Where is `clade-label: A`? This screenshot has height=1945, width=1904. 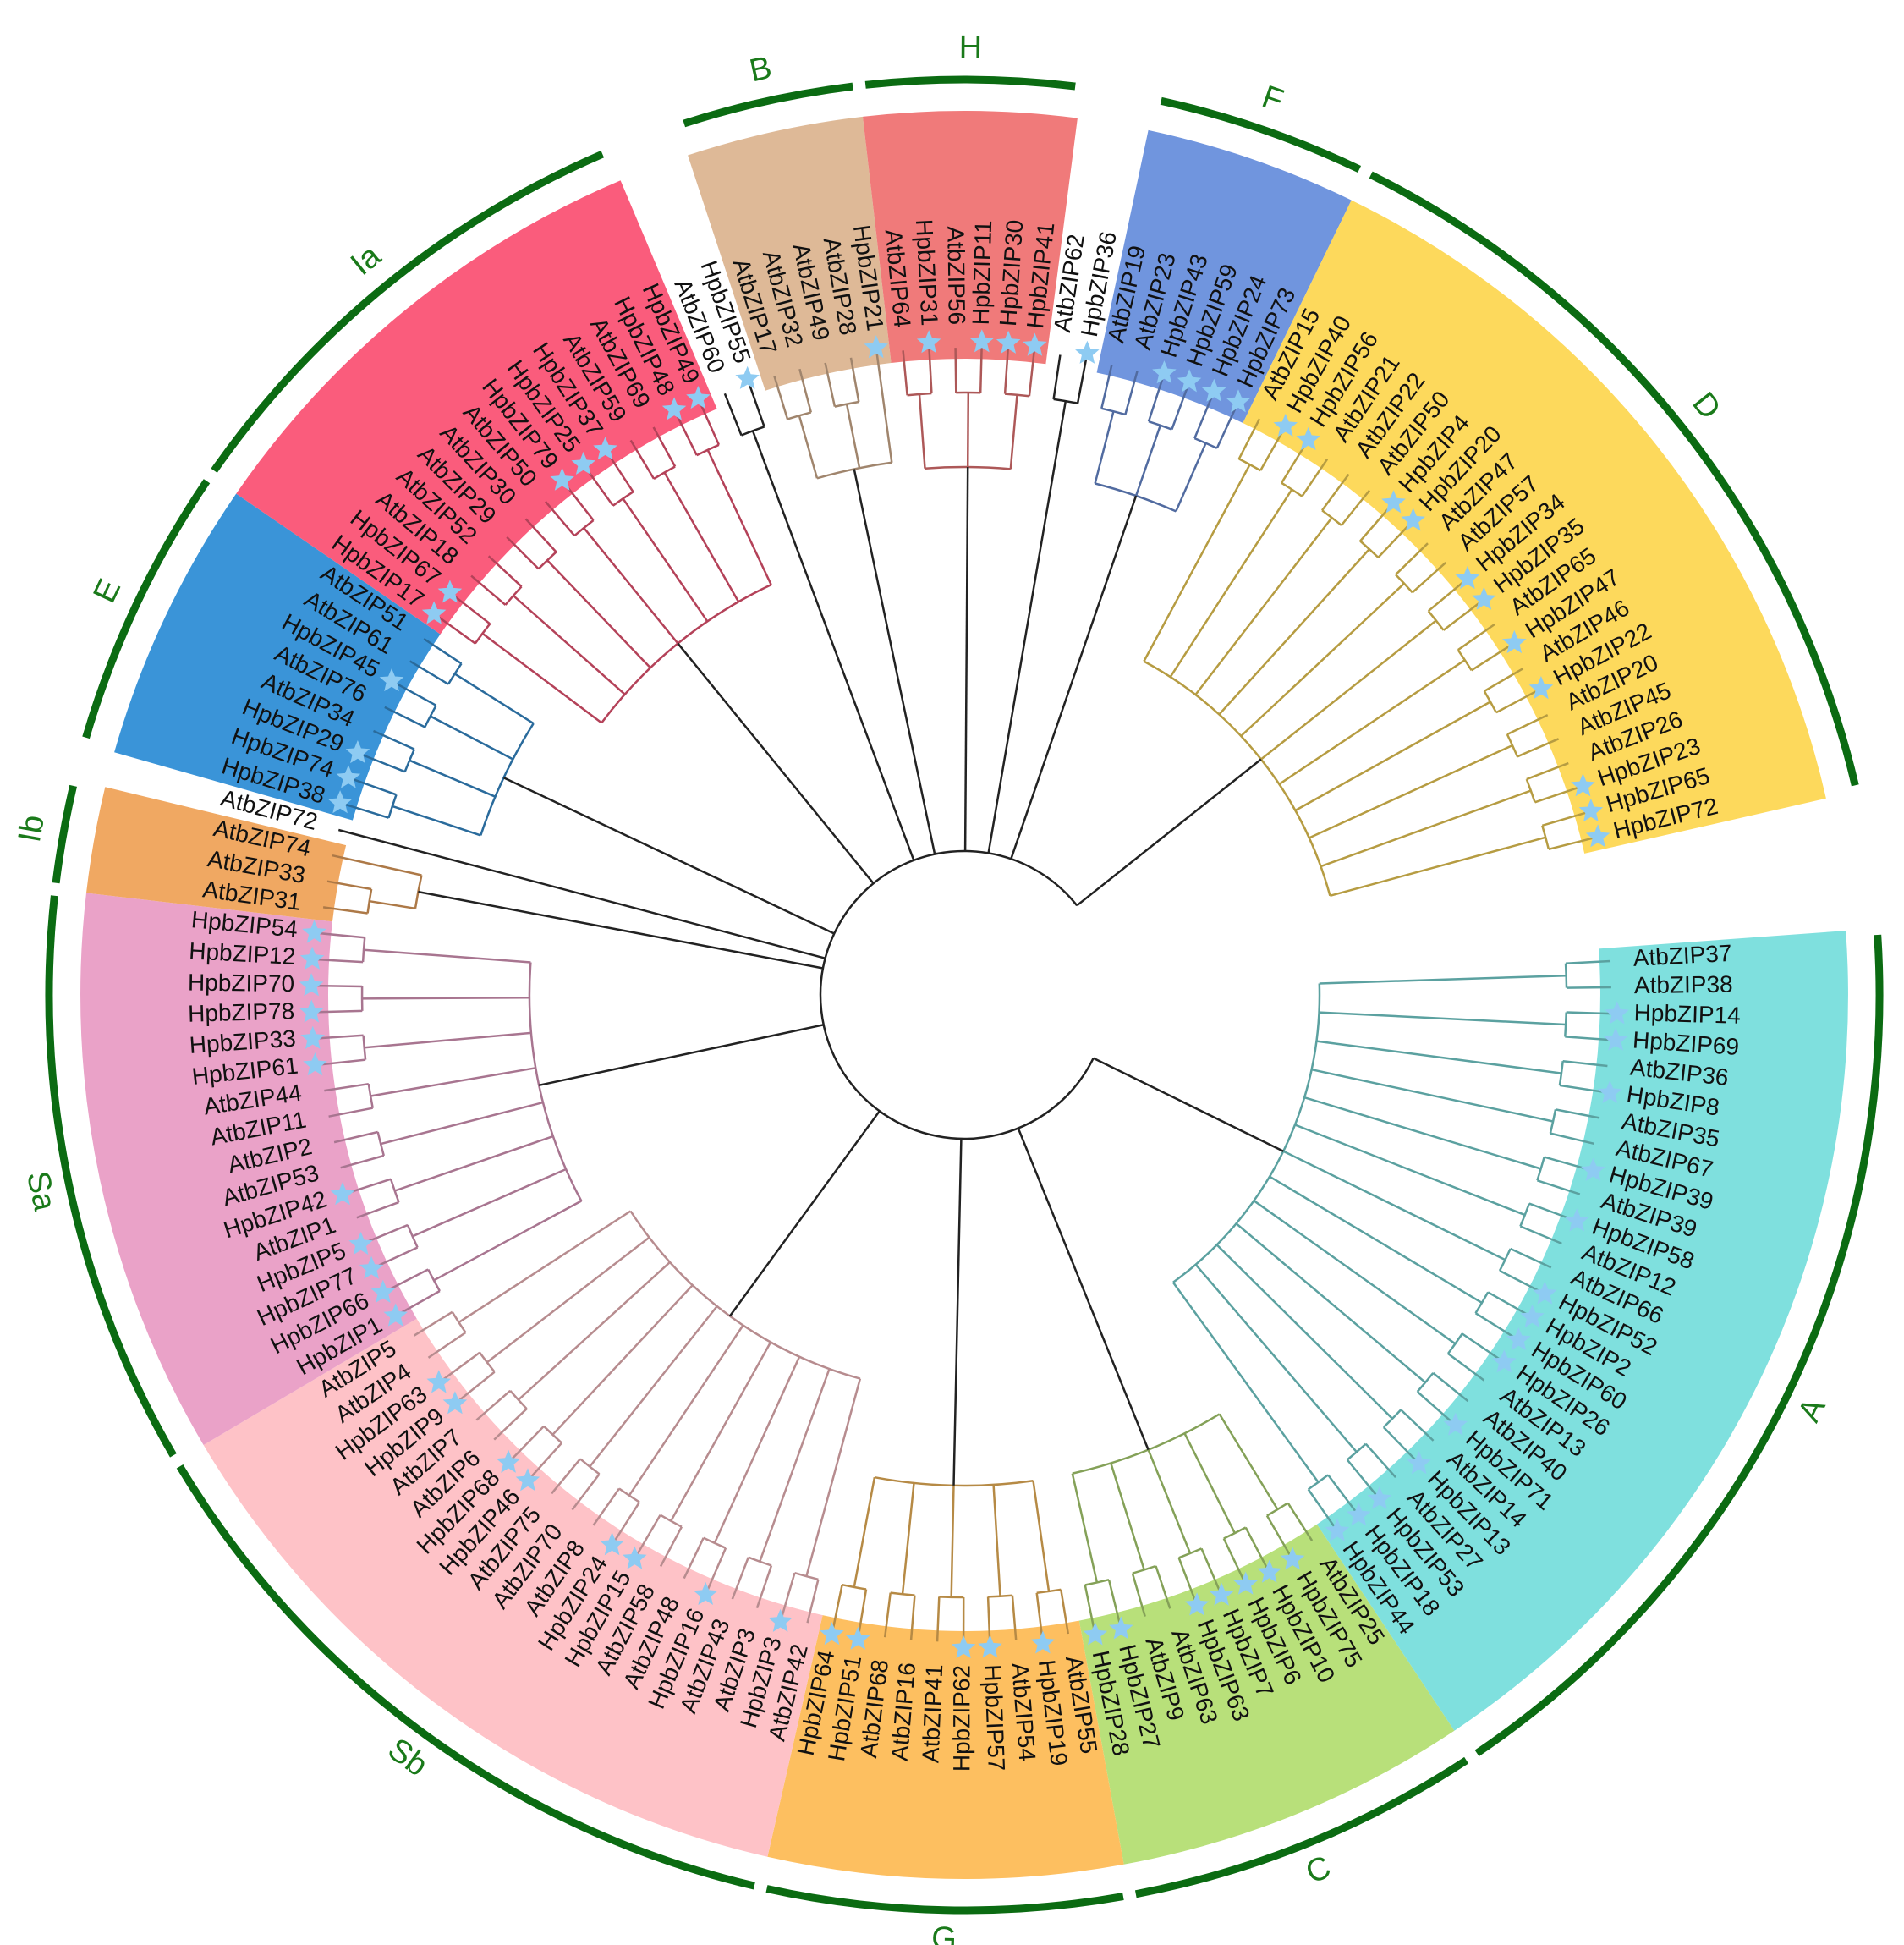 clade-label: A is located at coordinates (1812, 1409).